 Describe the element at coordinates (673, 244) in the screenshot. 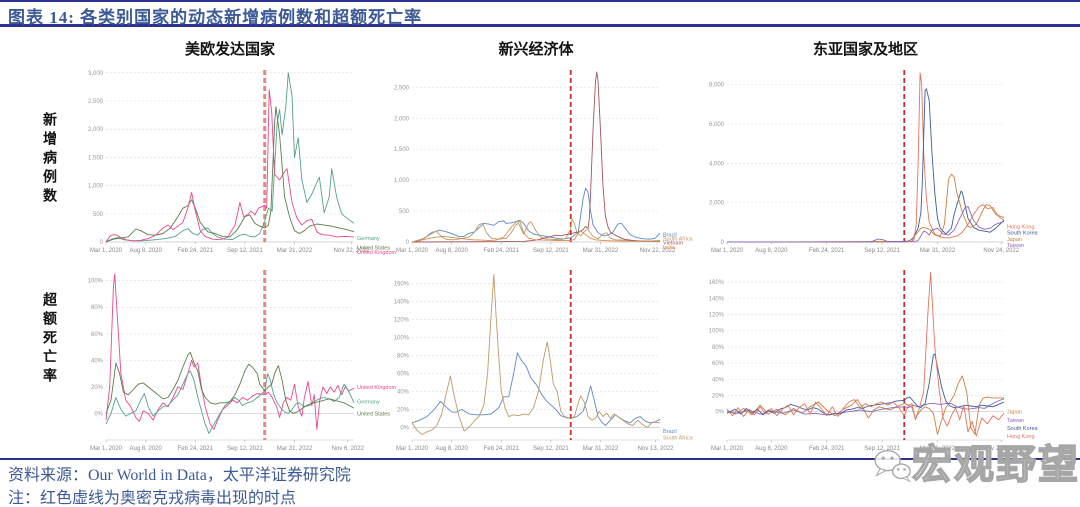

I see `svg-text: Vietnam` at that location.